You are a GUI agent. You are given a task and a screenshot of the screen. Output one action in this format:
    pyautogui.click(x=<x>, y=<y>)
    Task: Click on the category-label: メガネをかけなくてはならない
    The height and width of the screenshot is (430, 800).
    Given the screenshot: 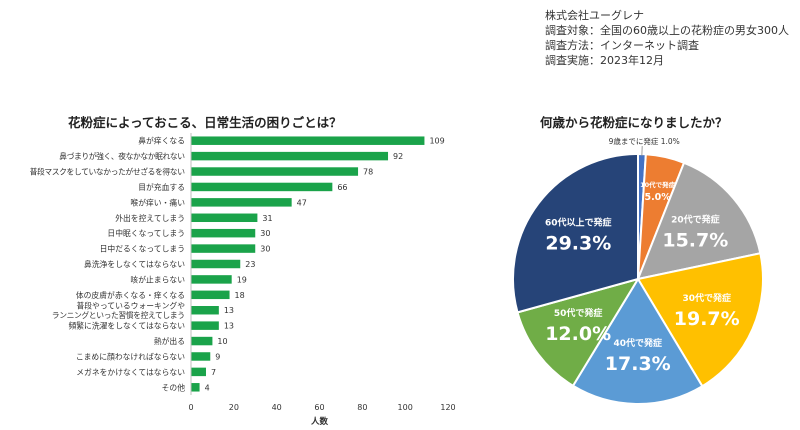 What is the action you would take?
    pyautogui.click(x=130, y=372)
    